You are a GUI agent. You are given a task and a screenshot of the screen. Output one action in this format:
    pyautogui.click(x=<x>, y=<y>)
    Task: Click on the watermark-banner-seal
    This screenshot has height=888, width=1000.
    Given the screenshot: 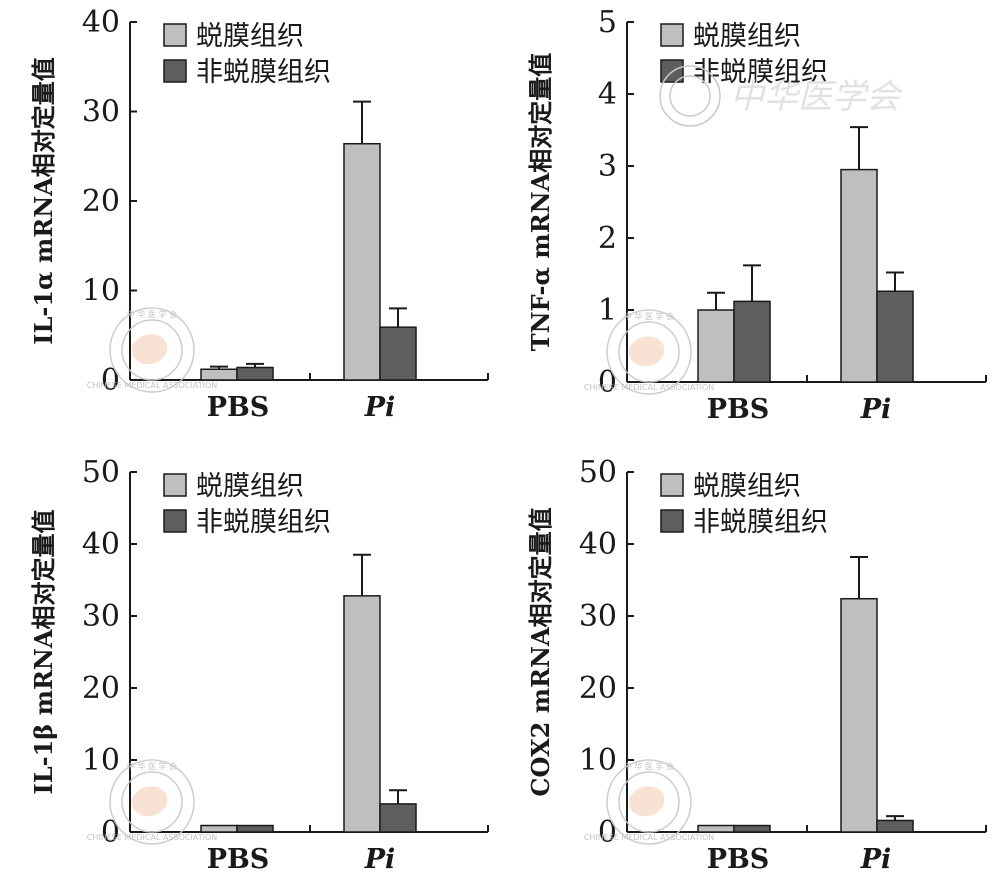 What is the action you would take?
    pyautogui.click(x=690, y=96)
    